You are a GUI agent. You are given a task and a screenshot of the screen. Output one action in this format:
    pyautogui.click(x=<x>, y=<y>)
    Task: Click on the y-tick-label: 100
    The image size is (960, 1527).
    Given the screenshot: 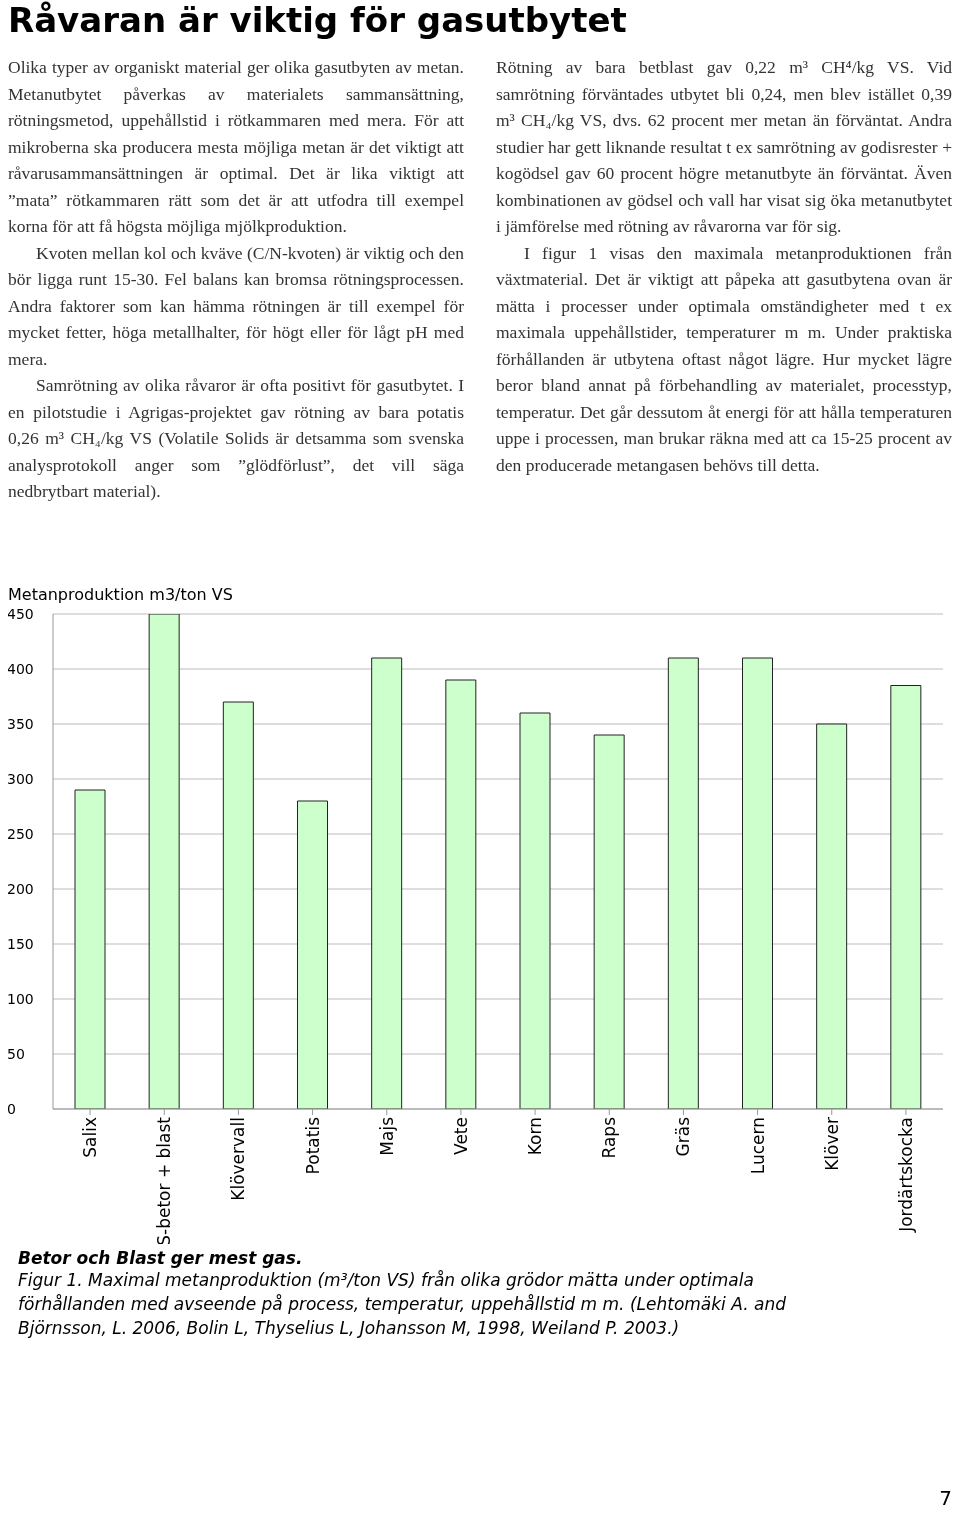 What is the action you would take?
    pyautogui.click(x=20, y=998)
    